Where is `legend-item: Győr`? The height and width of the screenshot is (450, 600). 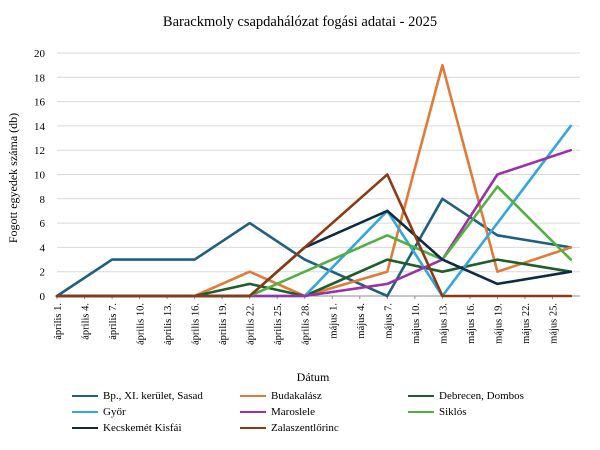 legend-item: Győr is located at coordinates (99, 412).